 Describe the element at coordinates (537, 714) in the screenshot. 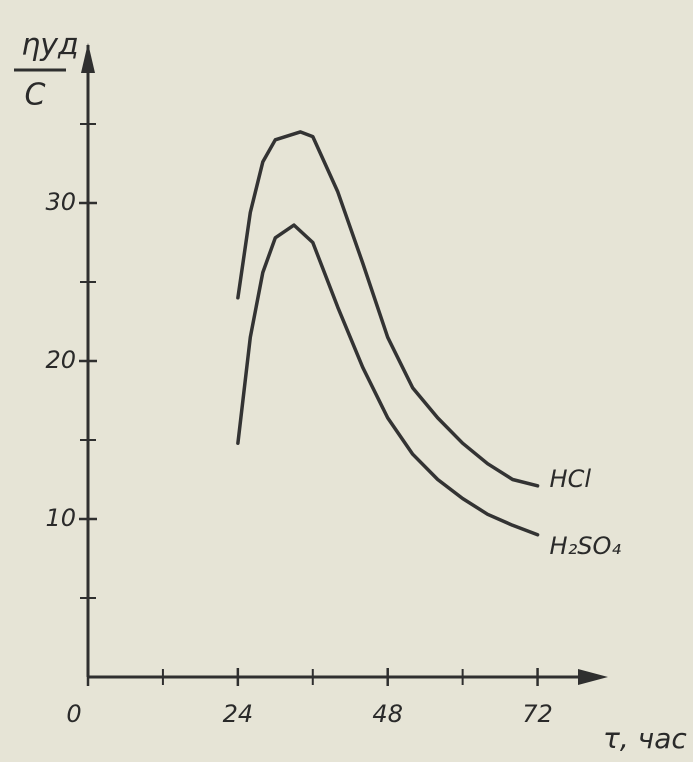

I see `x-tick-label: 72` at that location.